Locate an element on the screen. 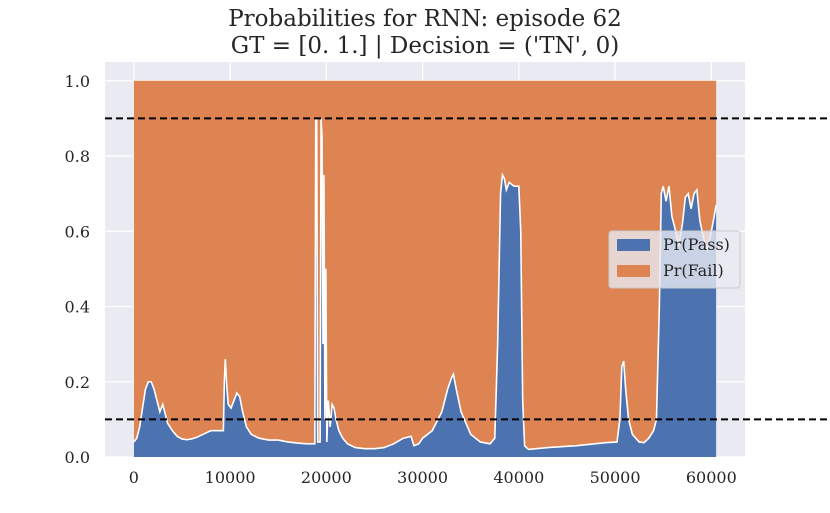  y-axis-ticks: 0.0 0.2 0.4 0.6 0.8 1.0 is located at coordinates (77, 269).